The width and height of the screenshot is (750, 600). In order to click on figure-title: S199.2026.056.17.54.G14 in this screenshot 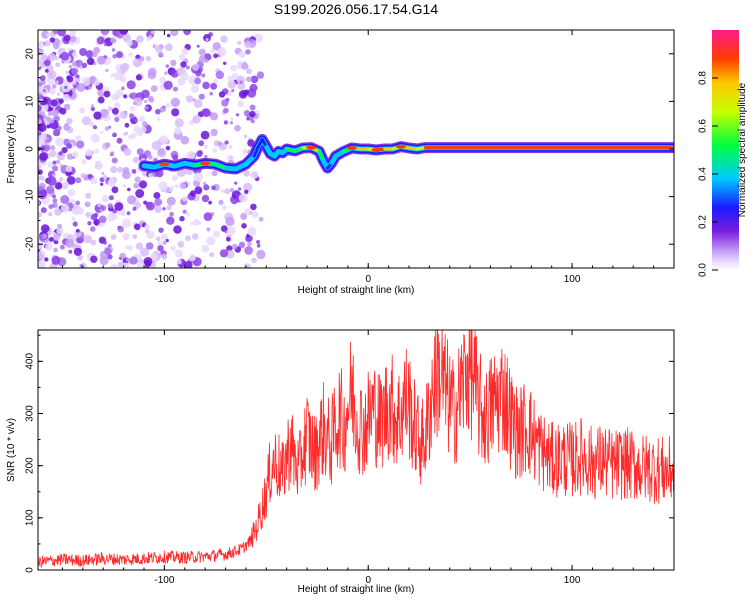, I will do `click(356, 9)`.